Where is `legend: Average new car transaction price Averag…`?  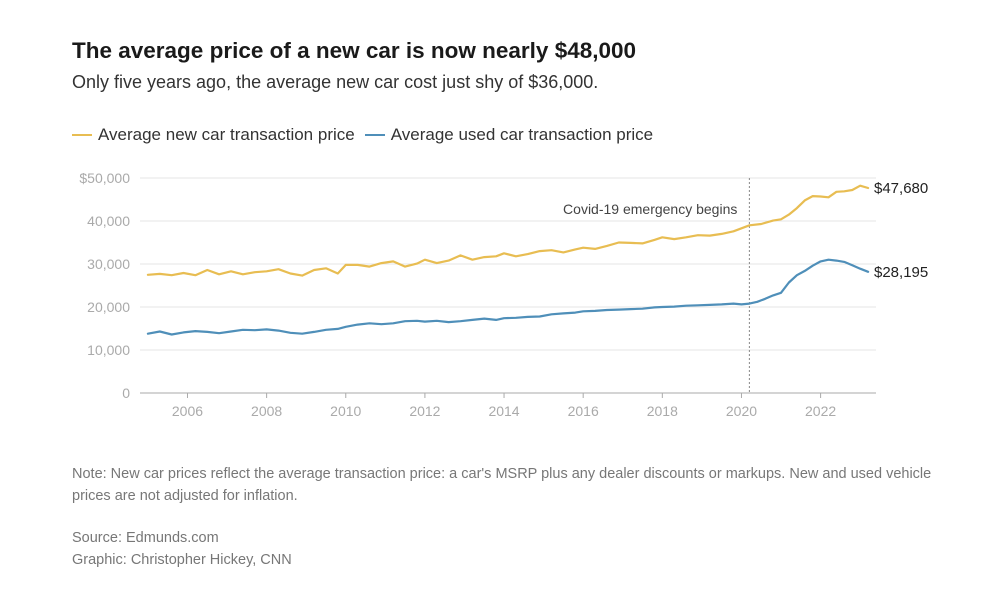
legend: Average new car transaction price Averag… is located at coordinates (367, 135).